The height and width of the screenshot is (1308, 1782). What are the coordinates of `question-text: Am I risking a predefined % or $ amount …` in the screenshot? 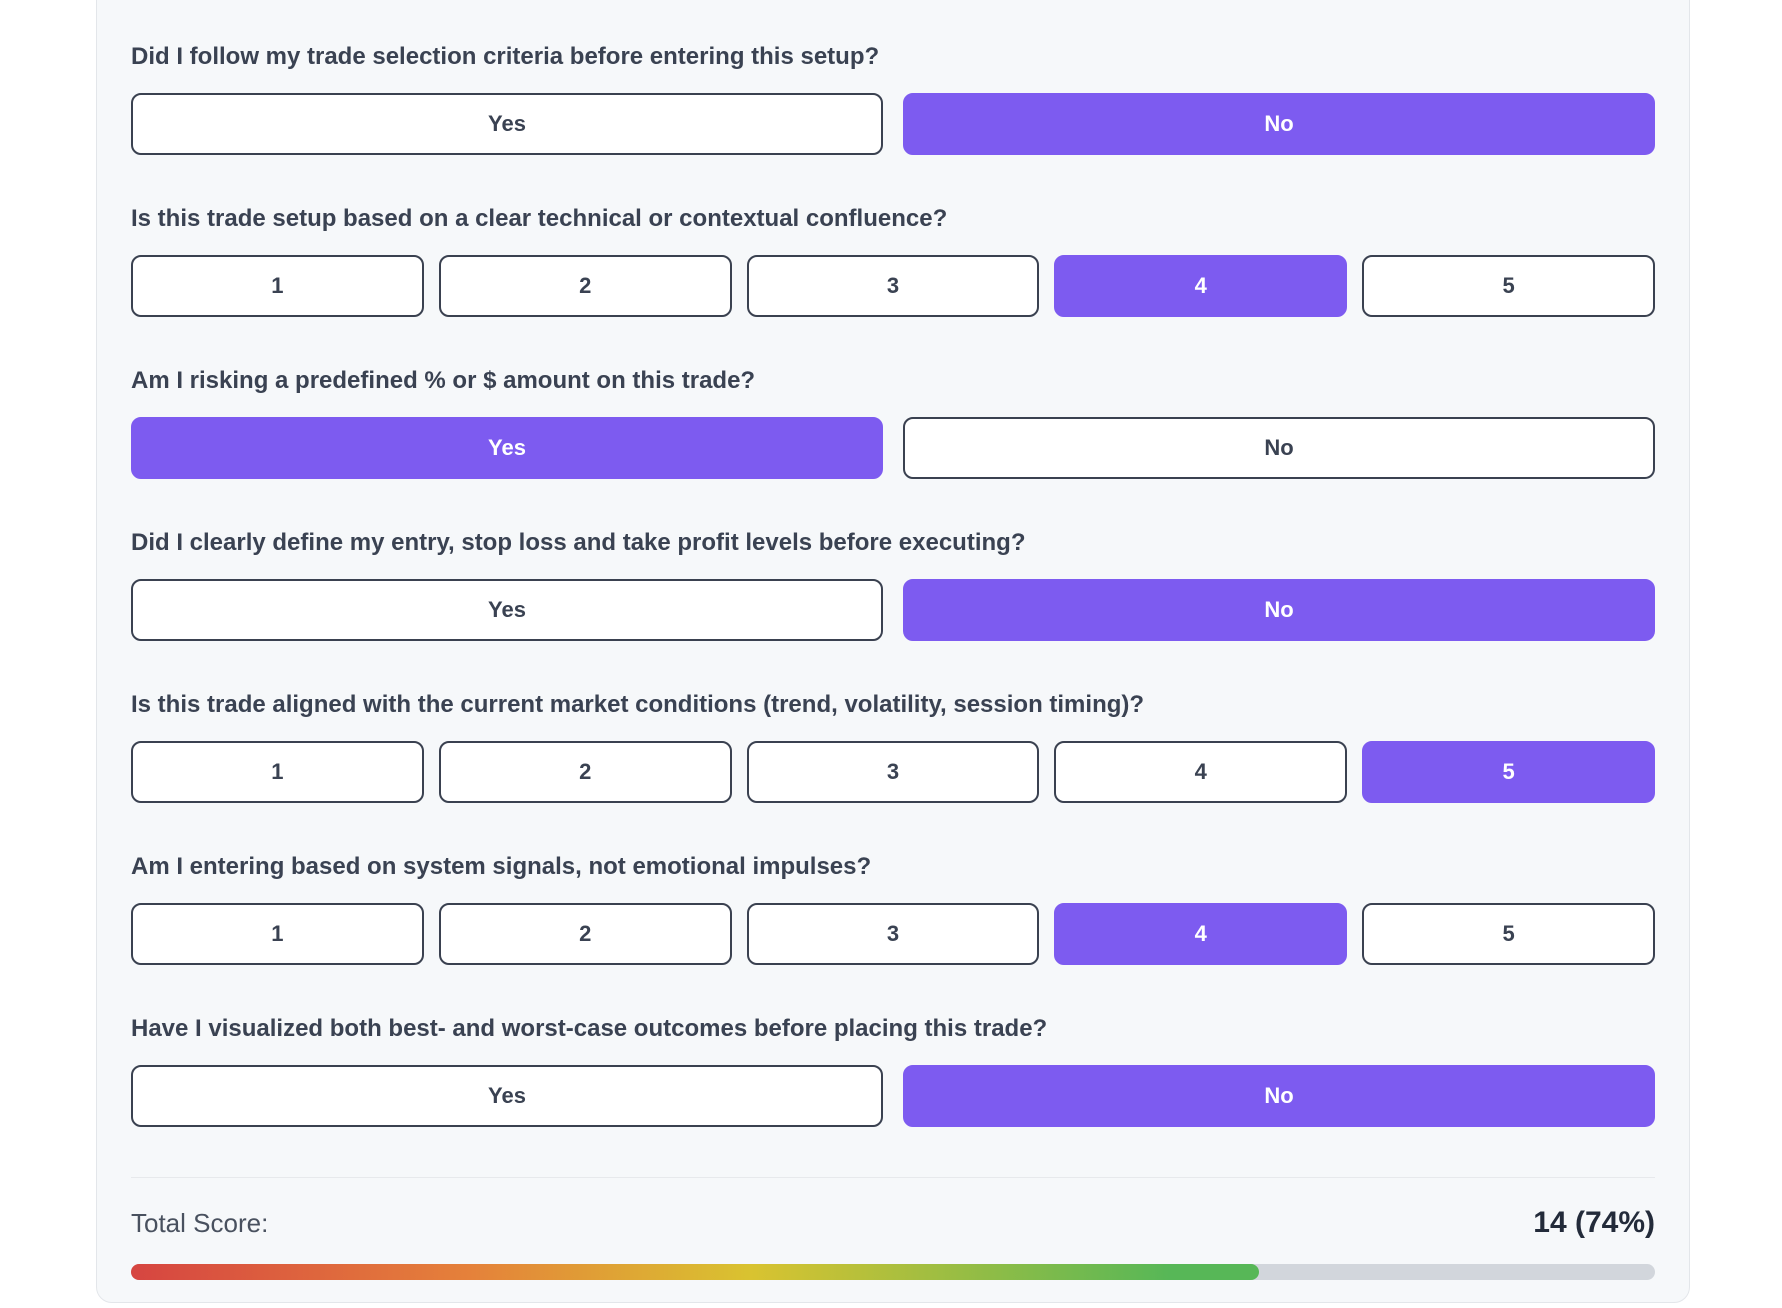 It's located at (443, 380).